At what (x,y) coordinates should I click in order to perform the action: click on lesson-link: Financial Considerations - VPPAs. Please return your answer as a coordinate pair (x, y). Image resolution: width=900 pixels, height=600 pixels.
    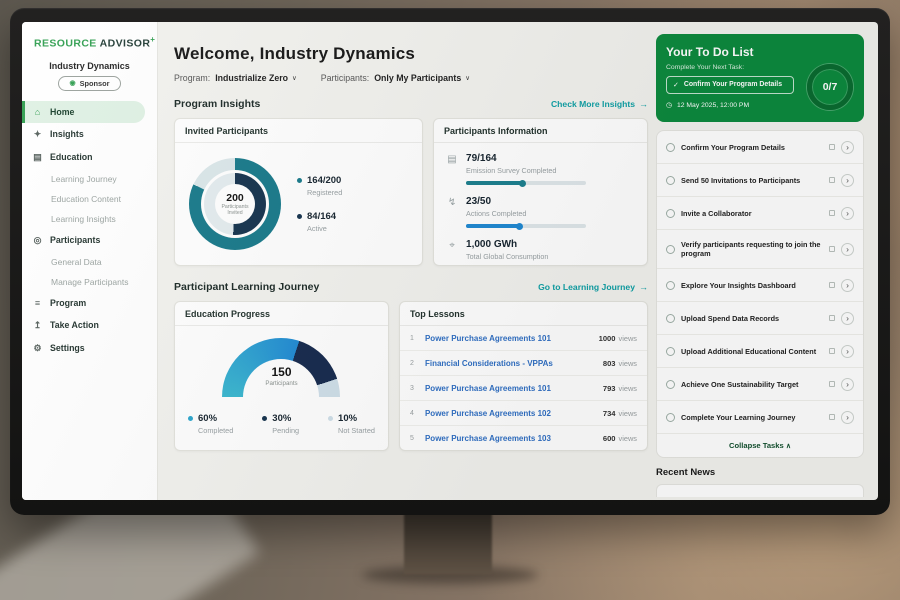
    Looking at the image, I should click on (488, 363).